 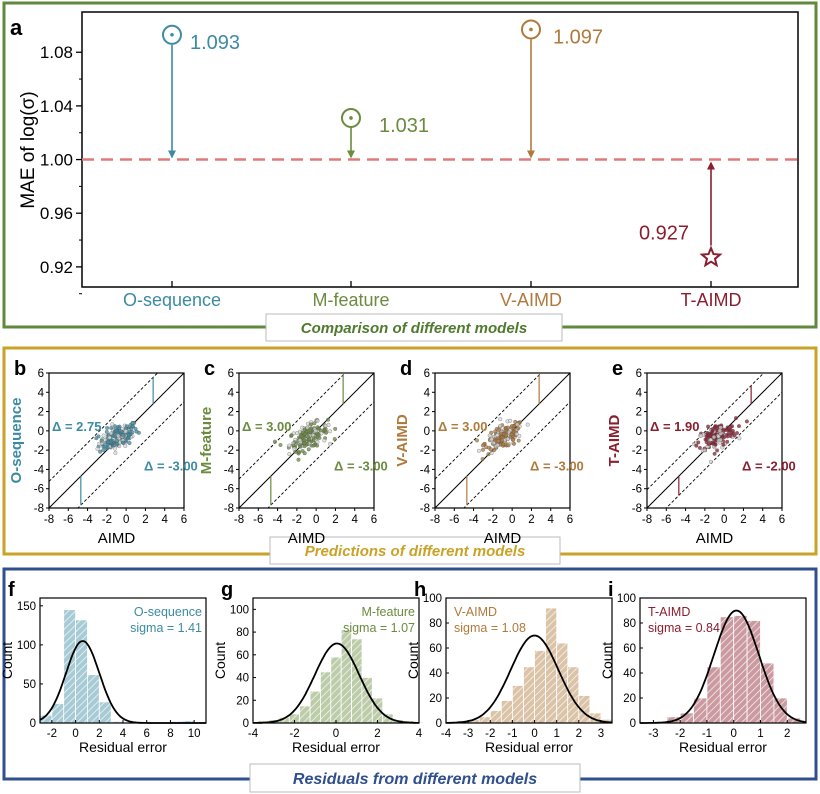 What do you see at coordinates (56, 267) in the screenshot?
I see `a-ytick-label: 0.92` at bounding box center [56, 267].